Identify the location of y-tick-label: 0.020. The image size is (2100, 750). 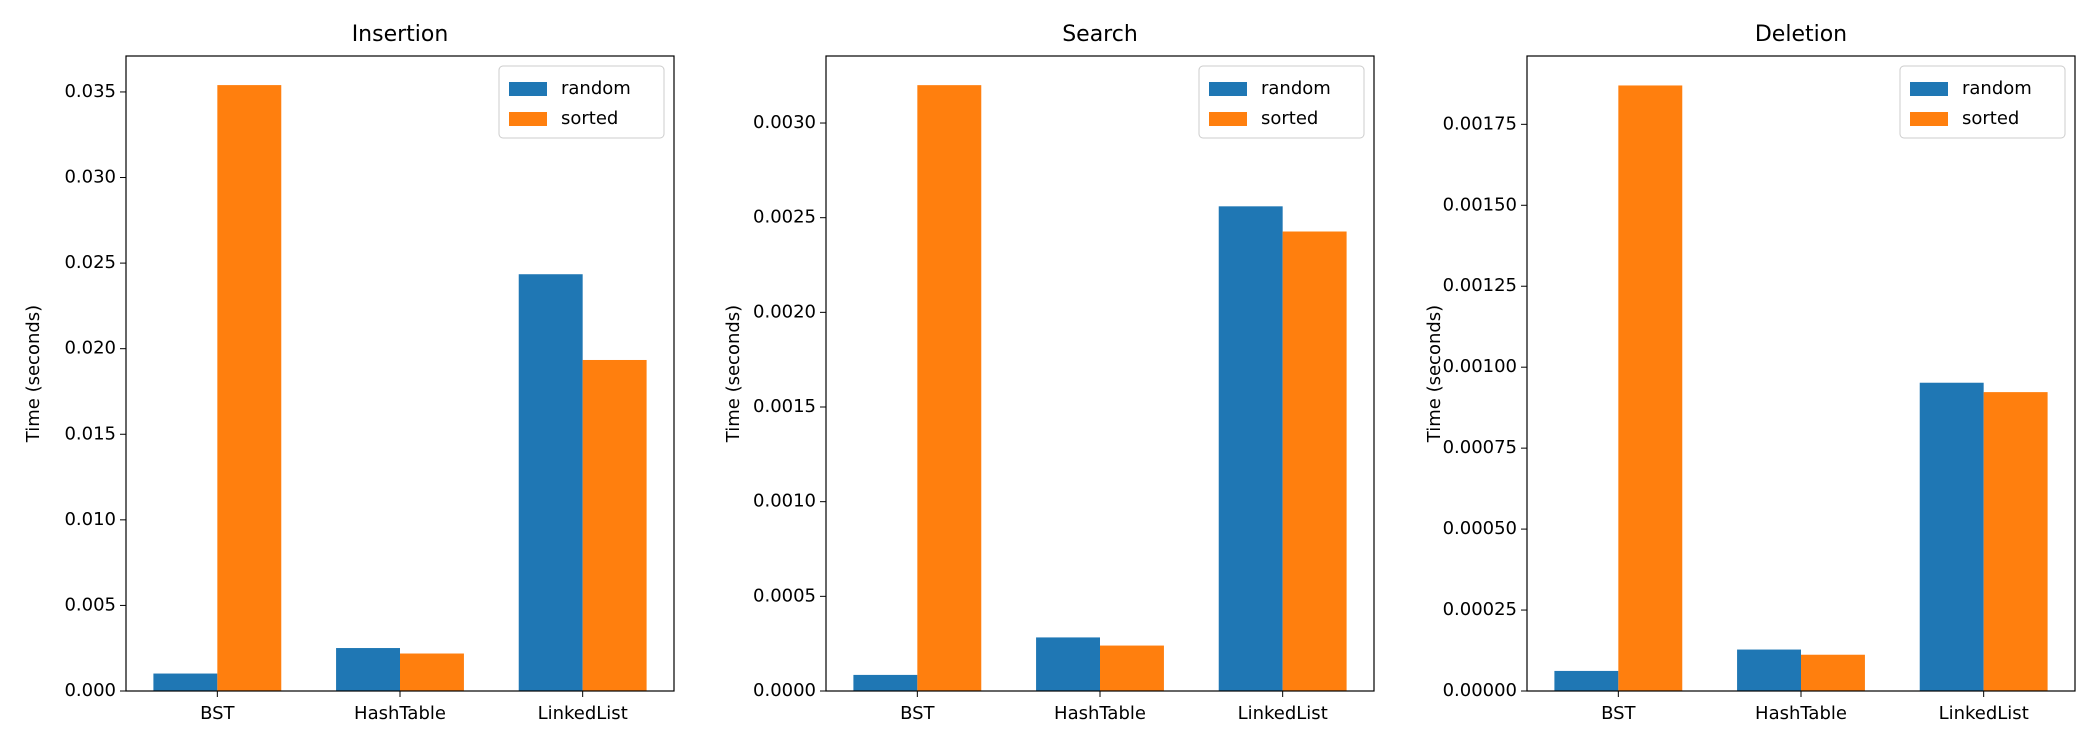
(90, 348).